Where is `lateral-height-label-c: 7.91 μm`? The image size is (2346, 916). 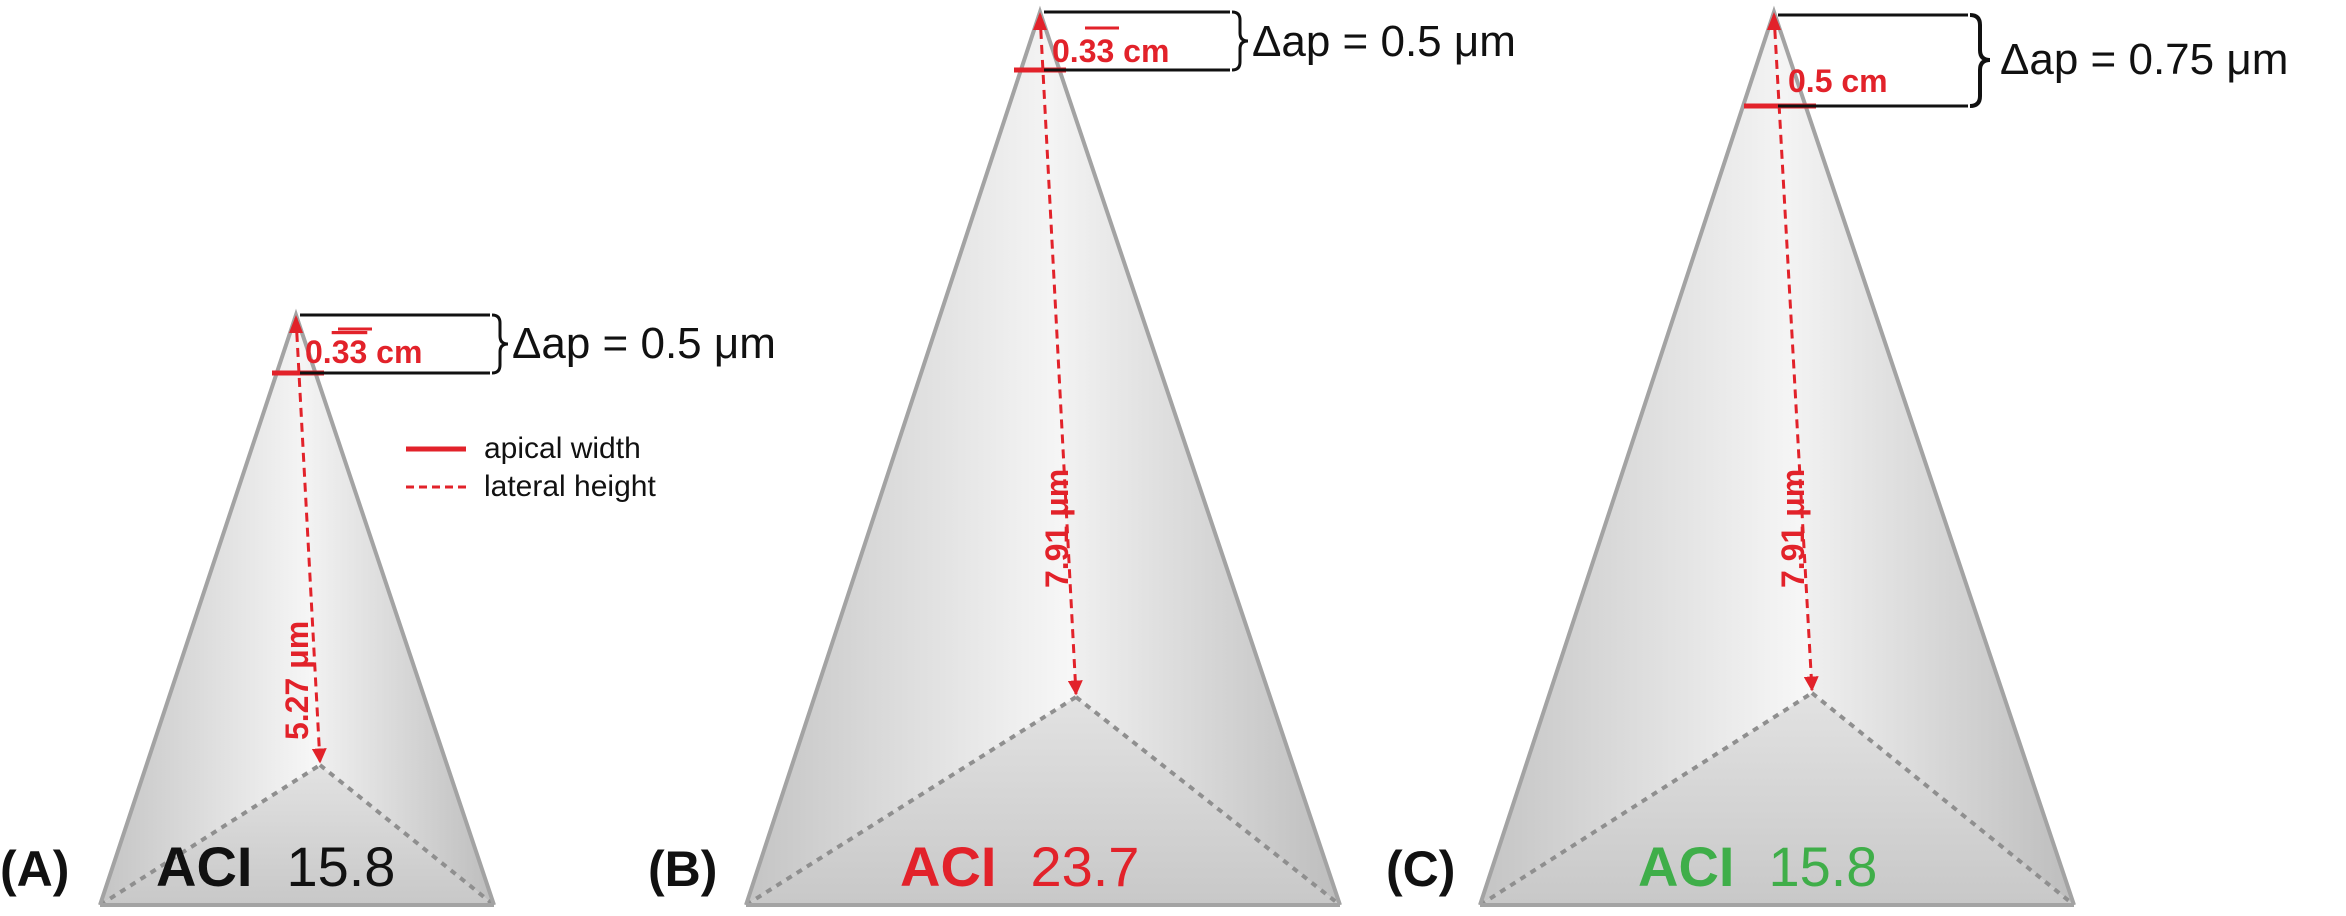 lateral-height-label-c: 7.91 μm is located at coordinates (1793, 528).